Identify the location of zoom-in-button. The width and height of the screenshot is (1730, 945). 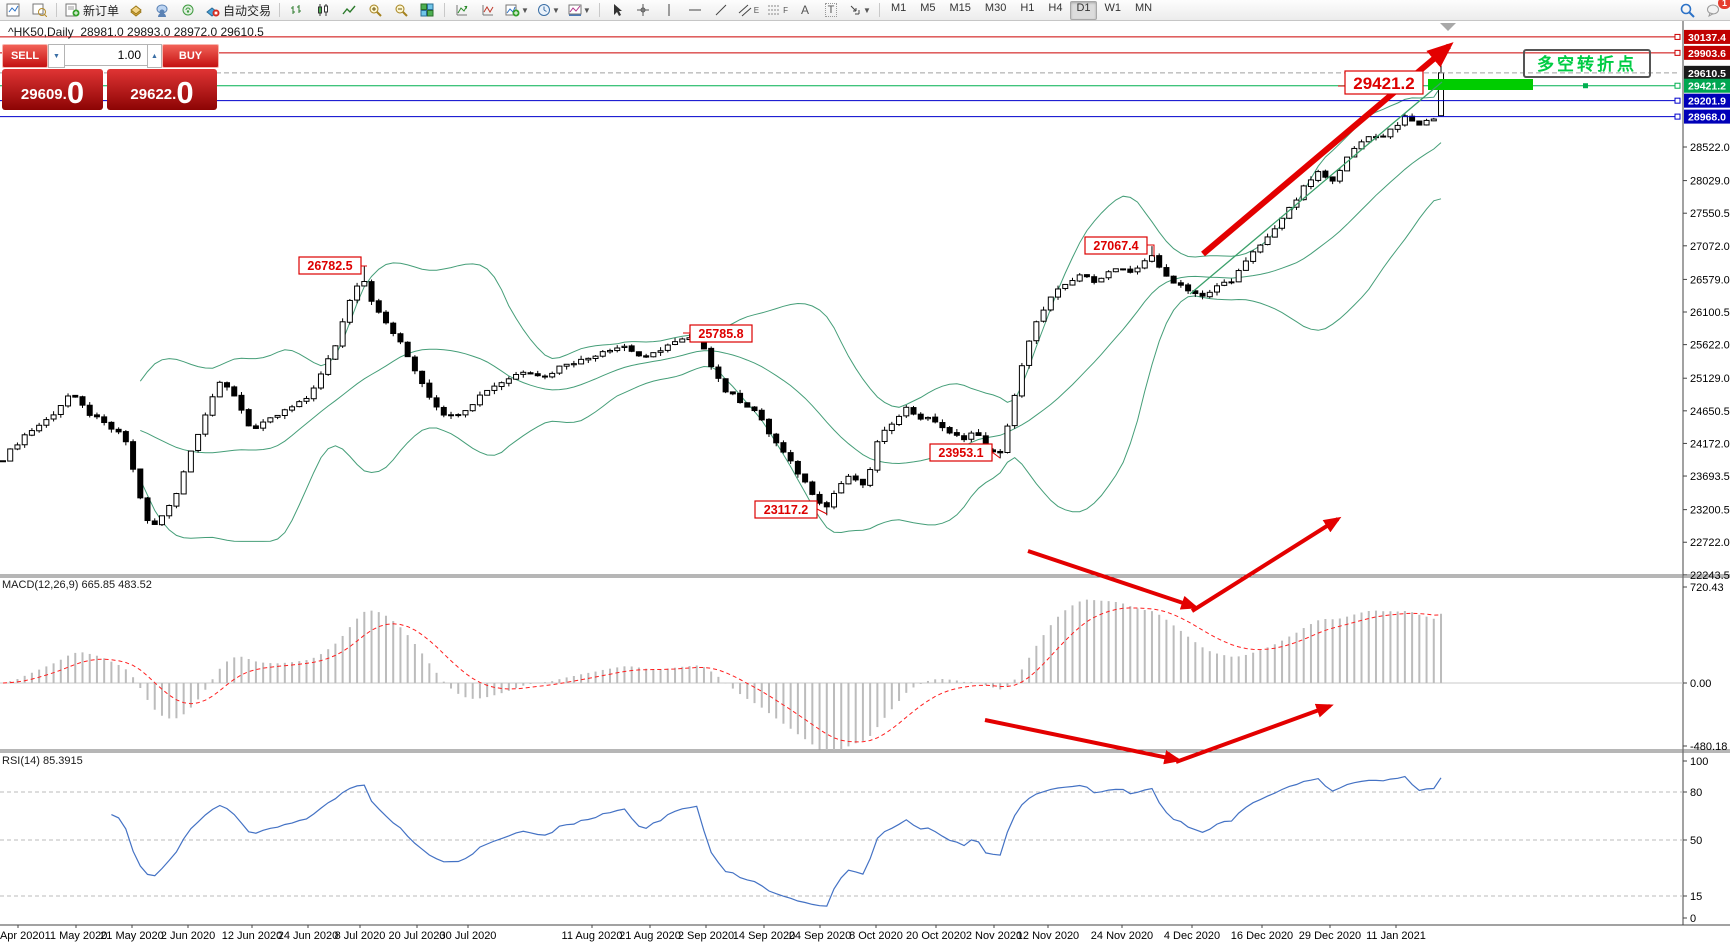
(375, 10).